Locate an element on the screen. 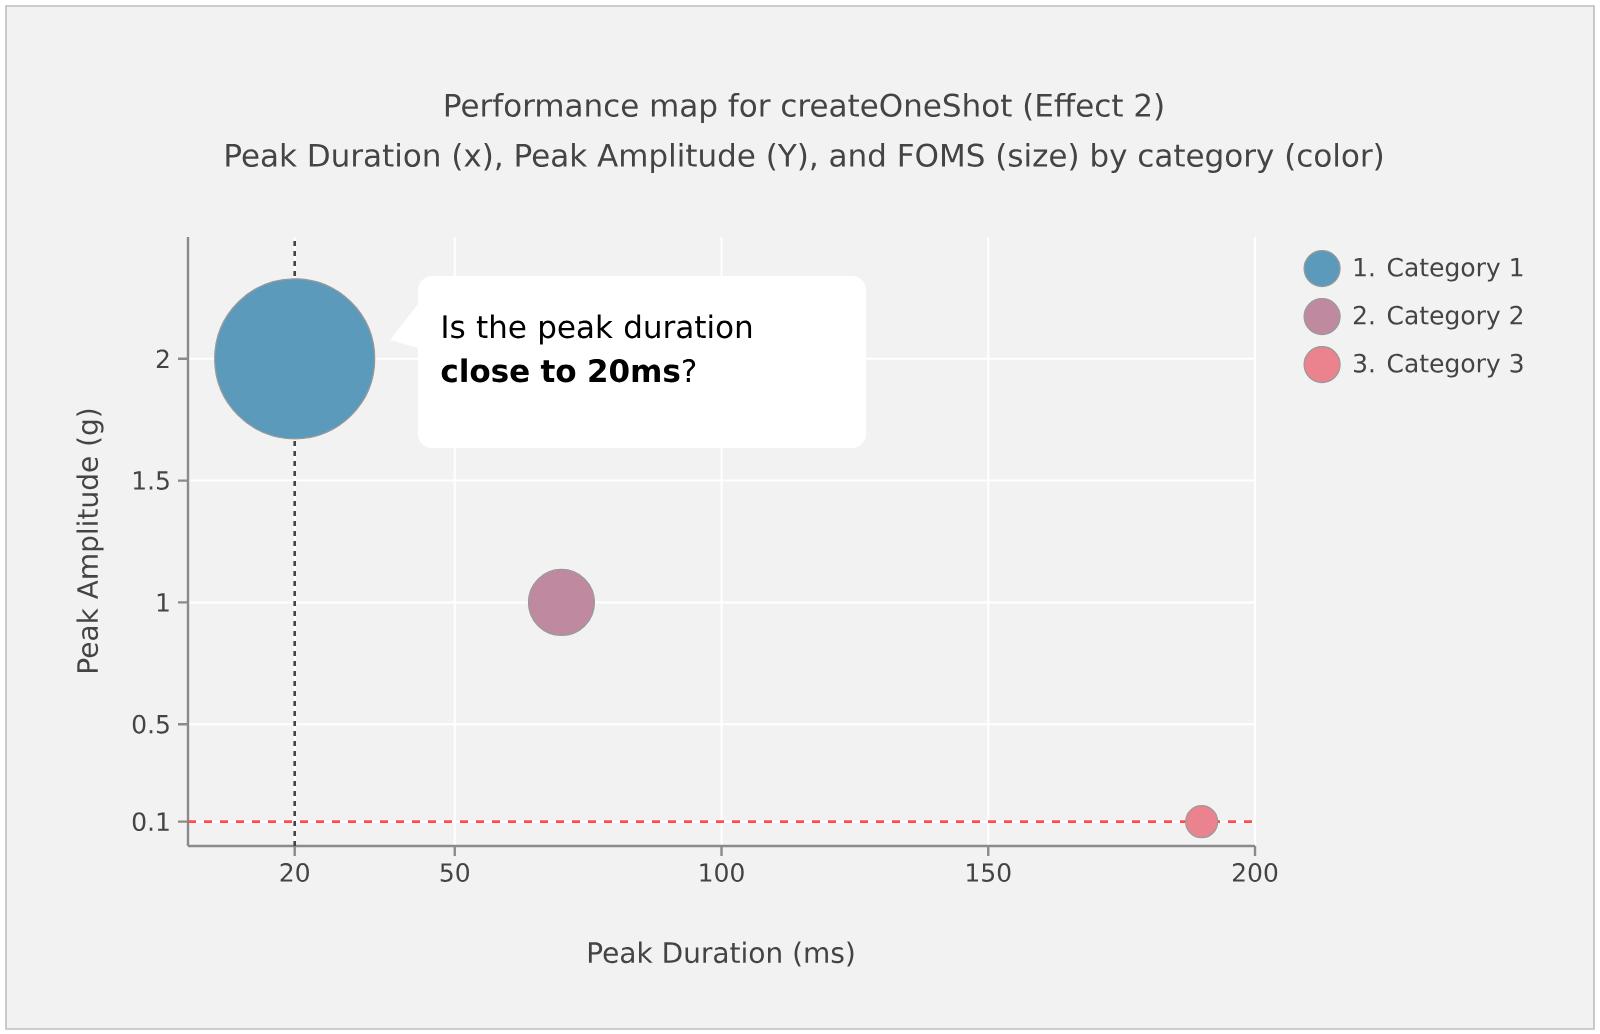 This screenshot has height=1034, width=1600. x-tick-label: 50 is located at coordinates (454, 872).